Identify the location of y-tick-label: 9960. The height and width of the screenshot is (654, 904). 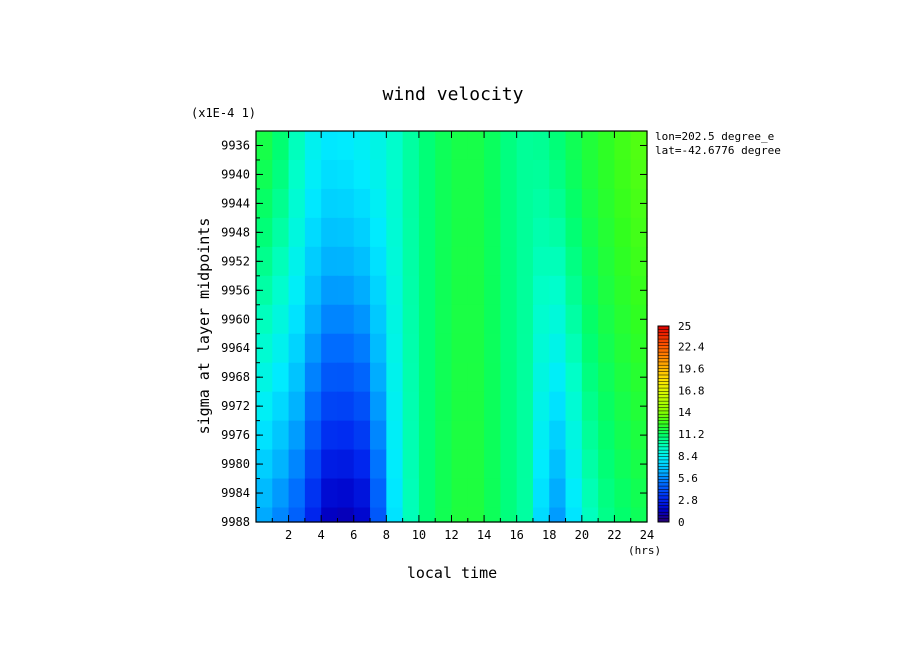
(235, 319).